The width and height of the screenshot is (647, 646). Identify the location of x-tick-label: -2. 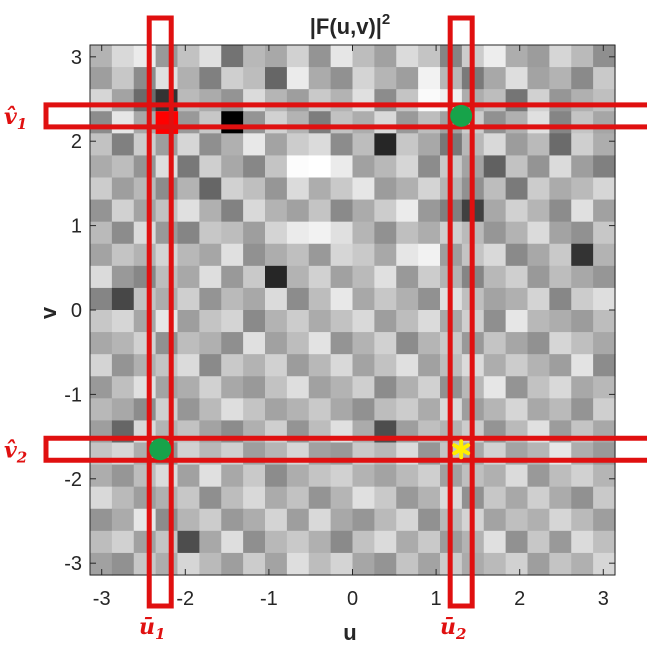
(185, 599).